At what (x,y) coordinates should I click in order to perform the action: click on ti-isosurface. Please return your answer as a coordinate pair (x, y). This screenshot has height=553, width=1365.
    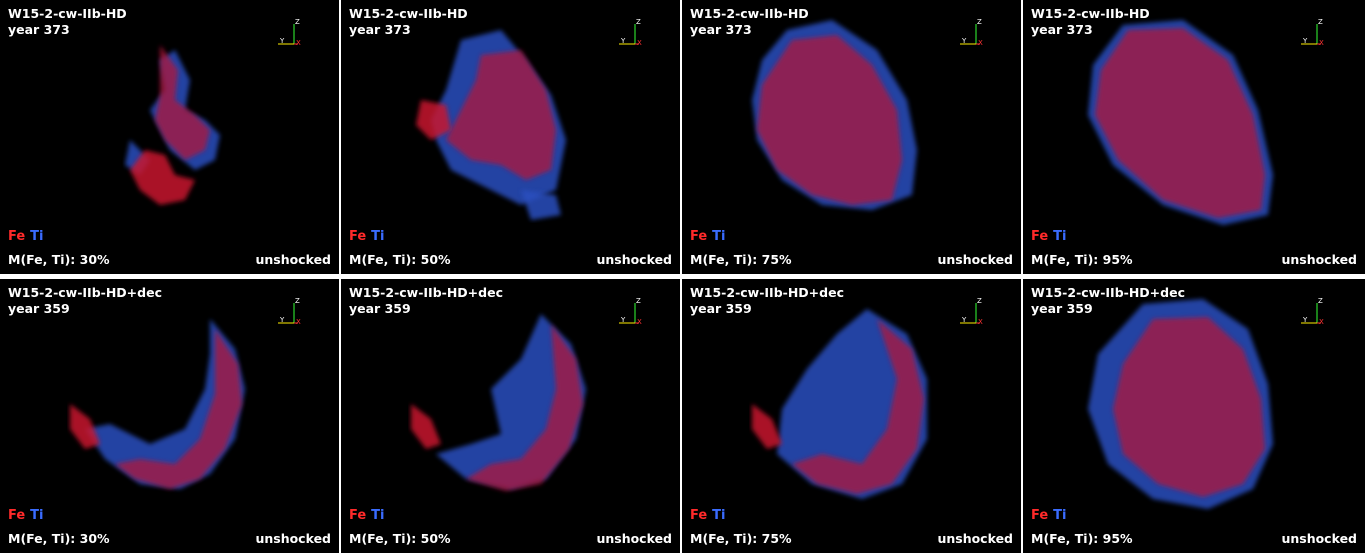
    Looking at the image, I should click on (541, 205).